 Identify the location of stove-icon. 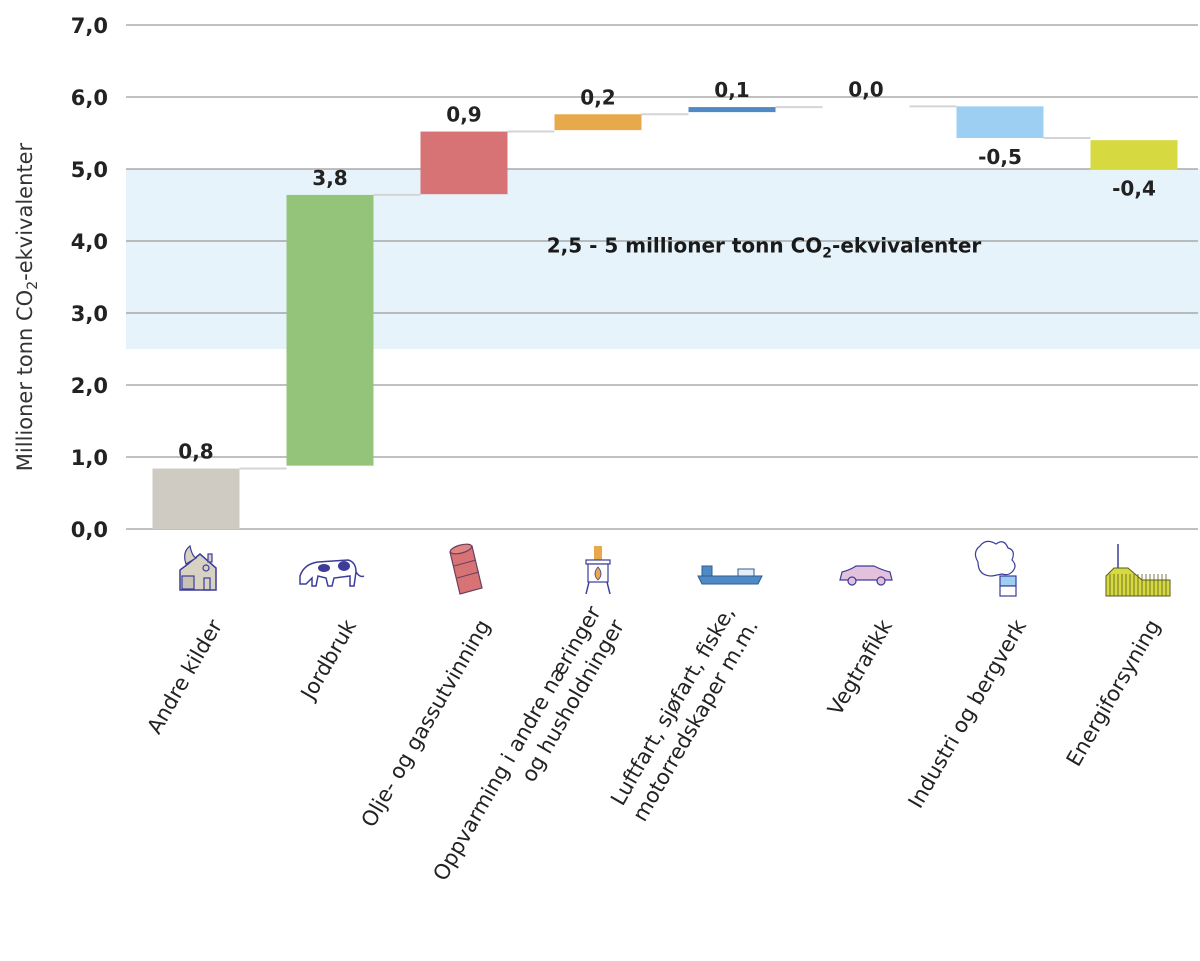
(598, 570).